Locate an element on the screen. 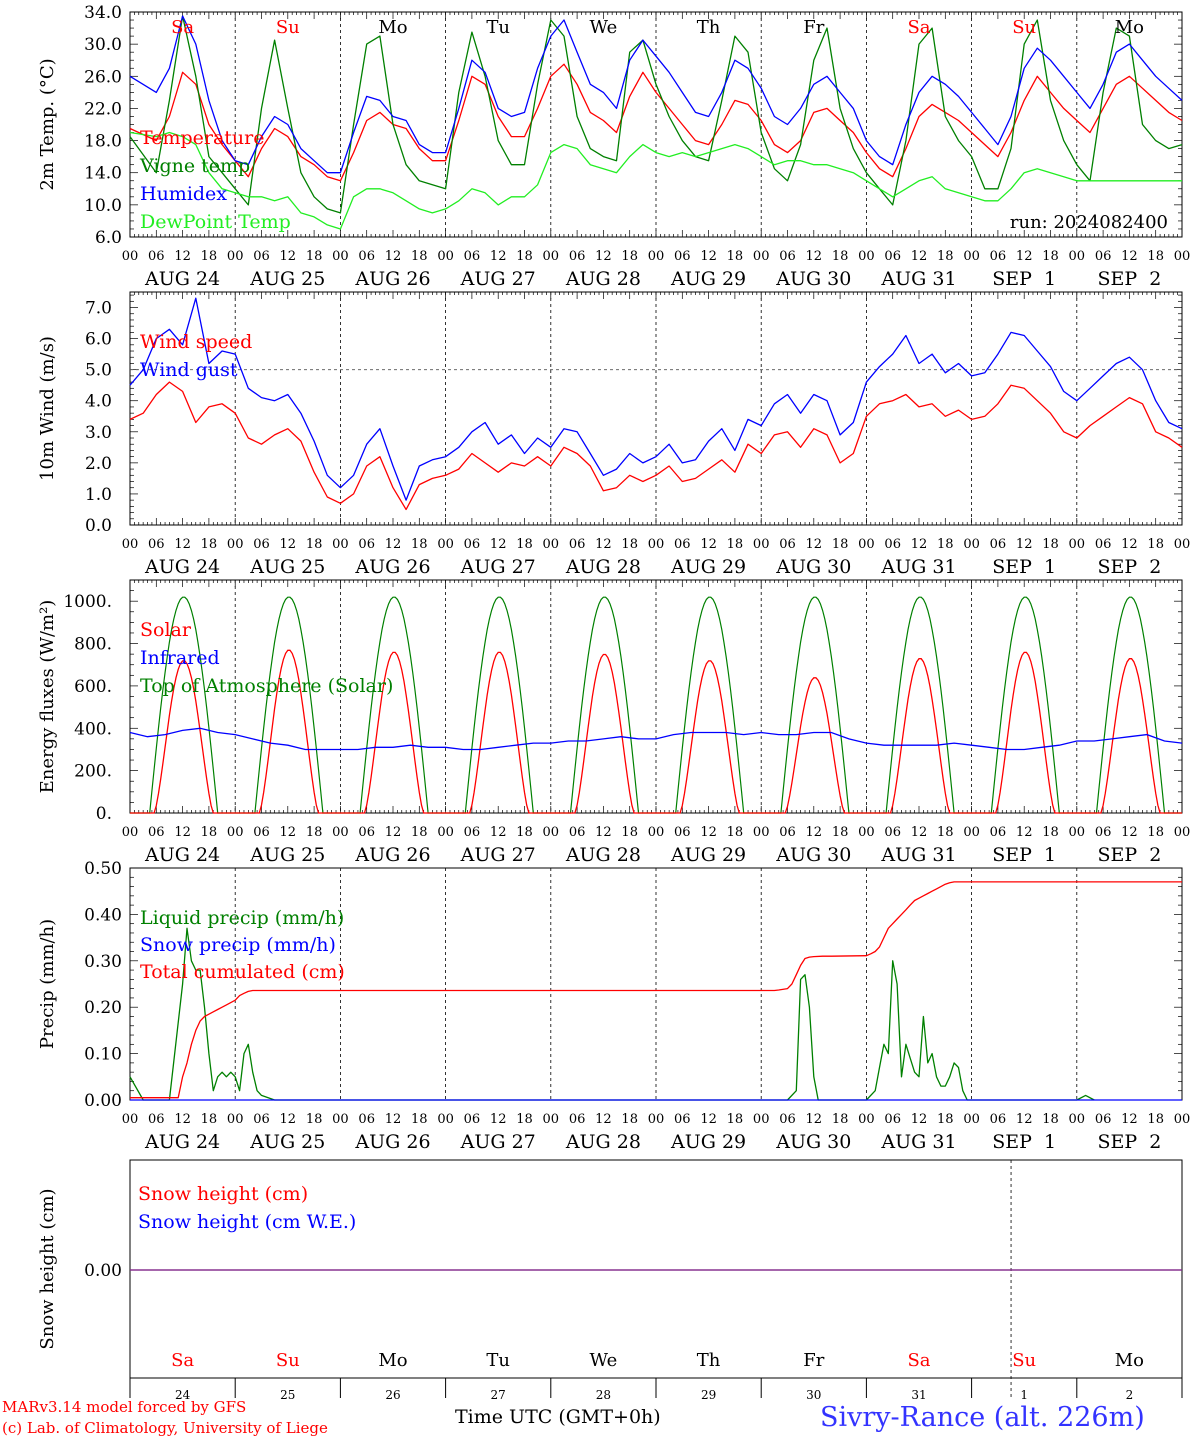 The height and width of the screenshot is (1440, 1194). y-axis-title: Energy fluxes (W/m²) is located at coordinates (47, 697).